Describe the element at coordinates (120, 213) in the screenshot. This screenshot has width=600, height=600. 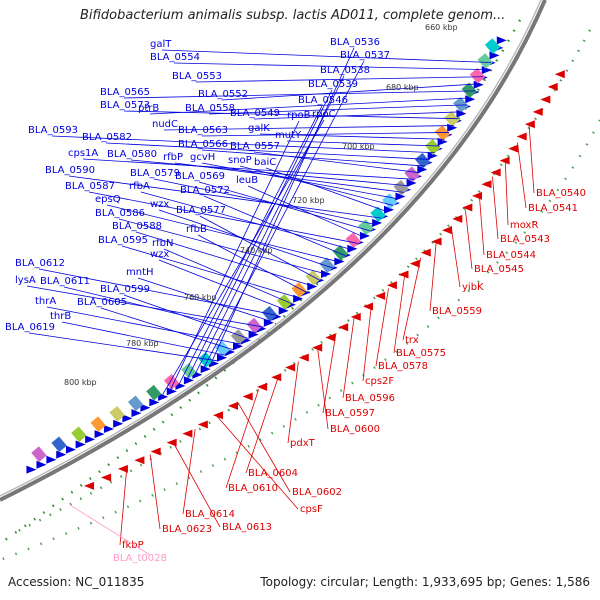
I see `forward-gene-label: BLA_0586` at that location.